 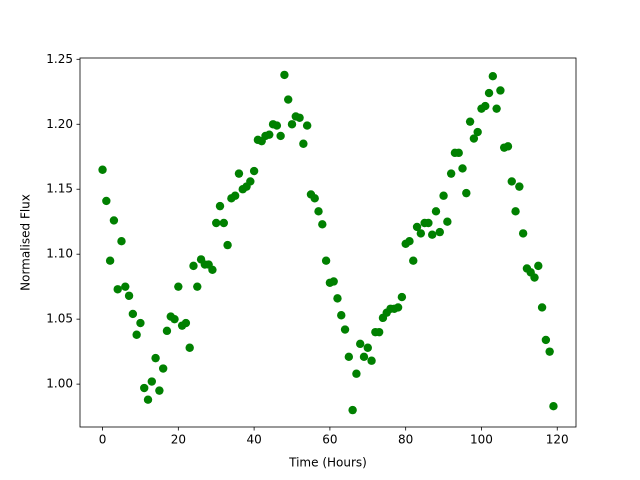 I want to click on x-tick-label: 80, so click(x=405, y=440).